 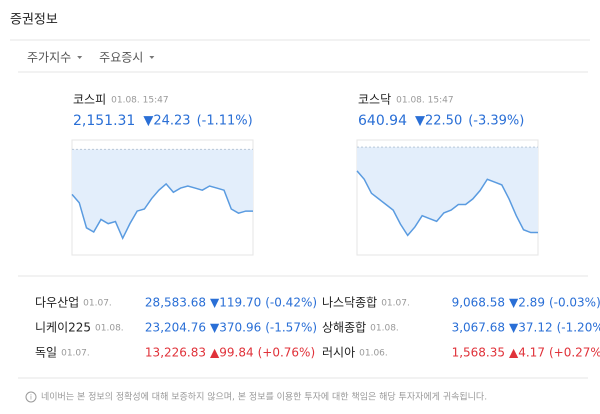 What do you see at coordinates (46, 353) in the screenshot?
I see `market-name: 독일` at bounding box center [46, 353].